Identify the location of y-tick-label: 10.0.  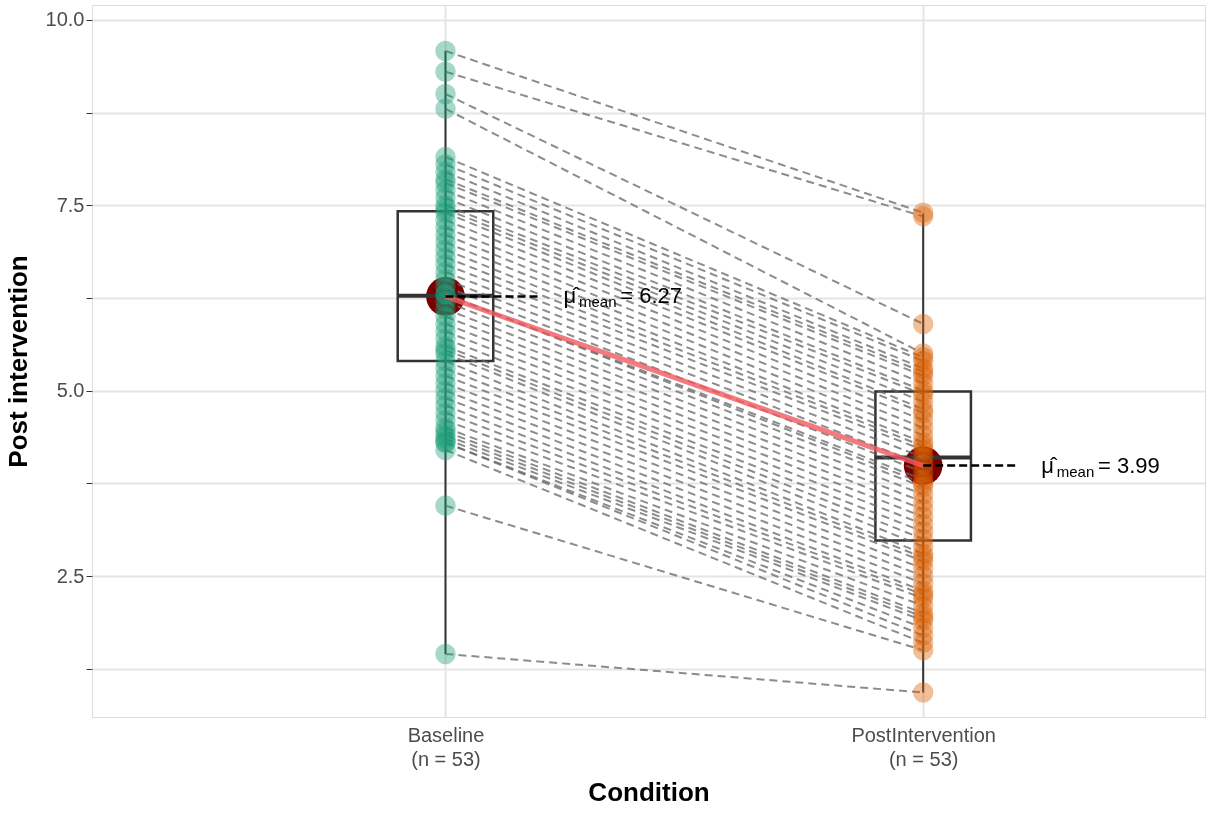
(65, 19).